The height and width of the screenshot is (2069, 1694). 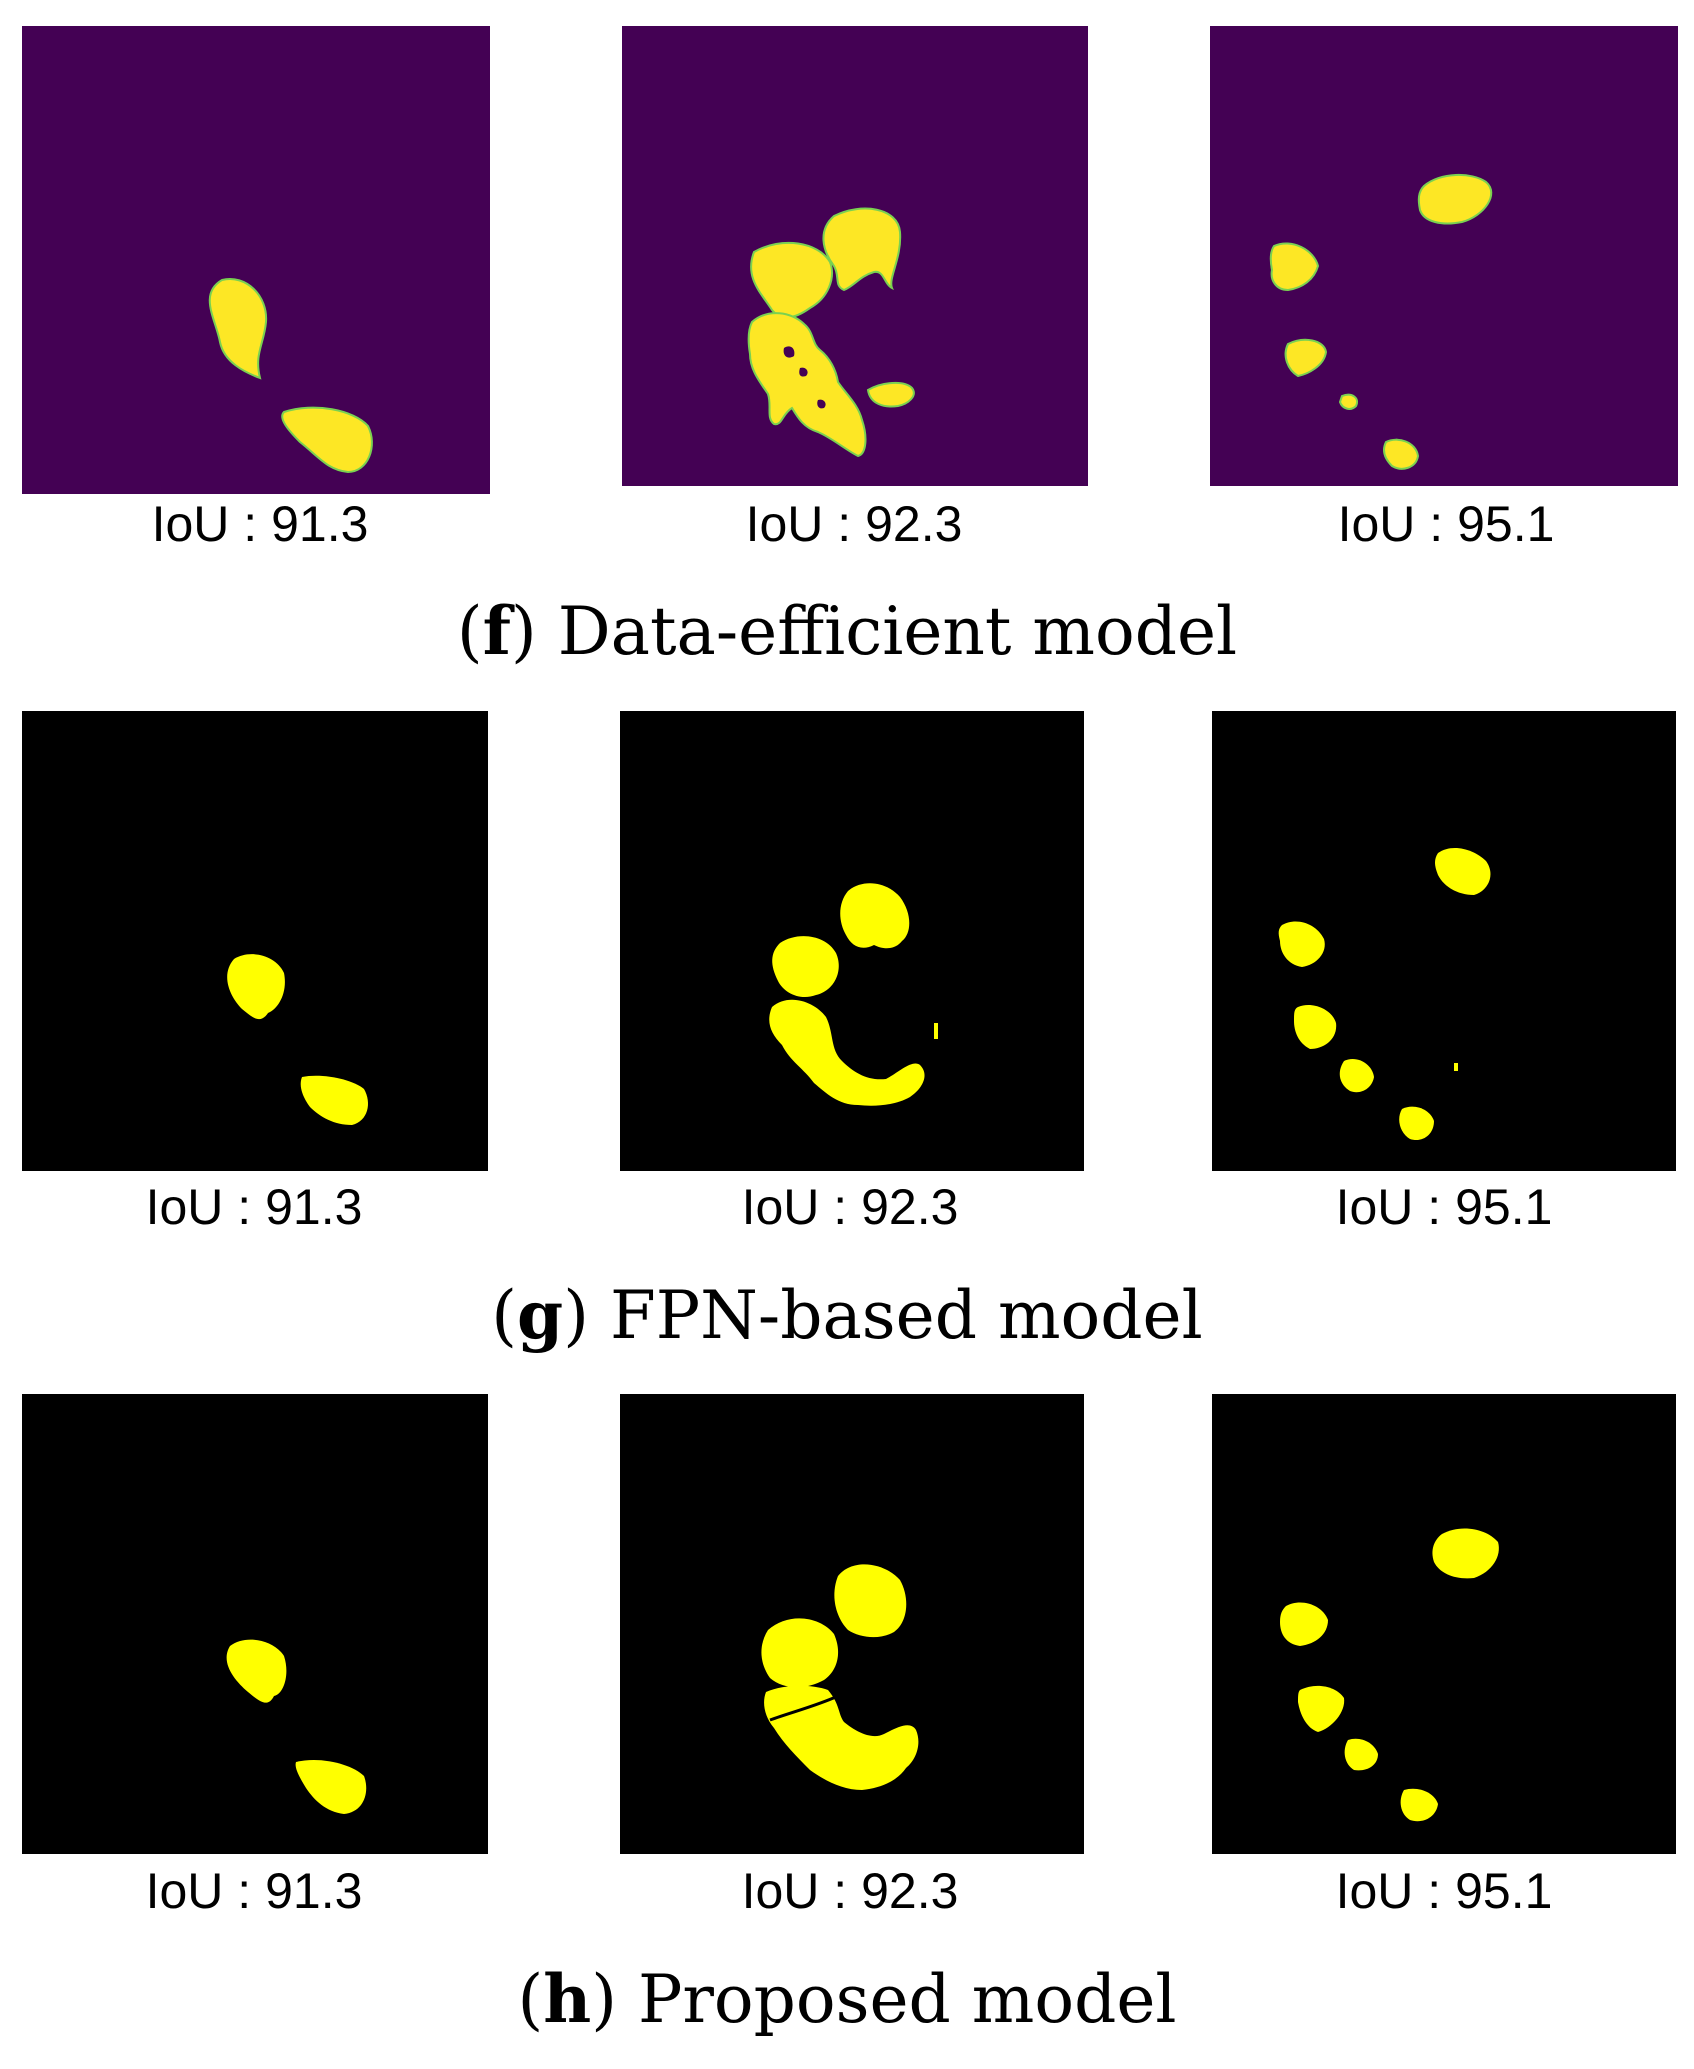 What do you see at coordinates (854, 524) in the screenshot?
I see `row-f-iou-2: IoU : 92.3` at bounding box center [854, 524].